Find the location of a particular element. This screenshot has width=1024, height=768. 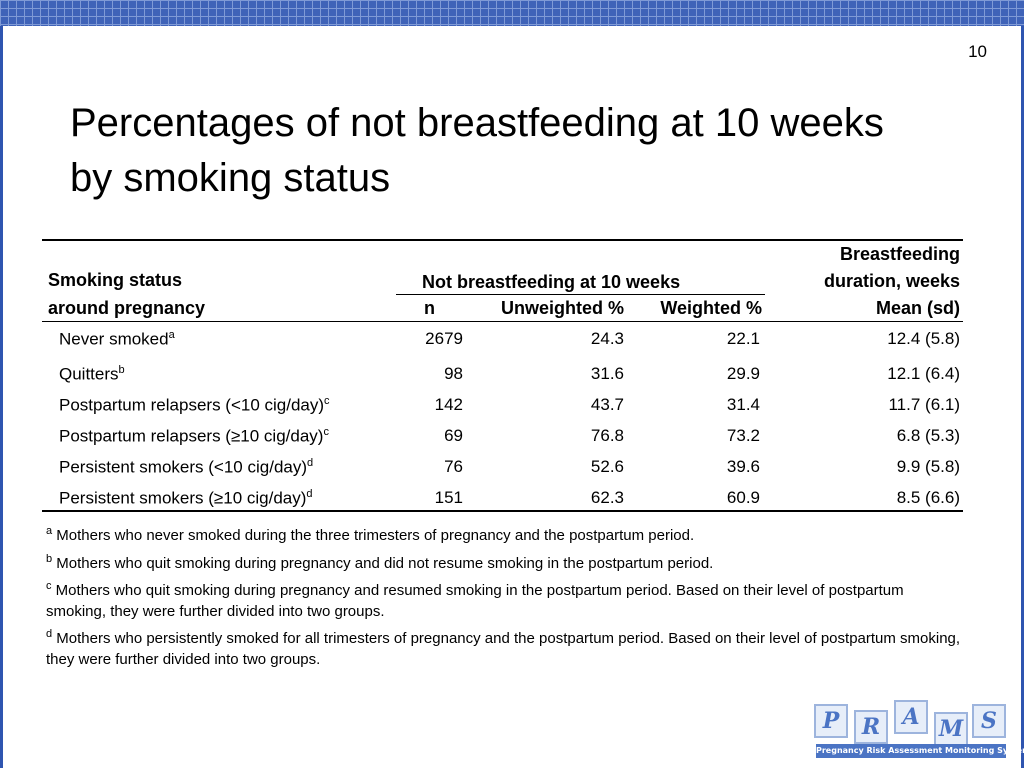

footnote-mark: c is located at coordinates (49, 586).